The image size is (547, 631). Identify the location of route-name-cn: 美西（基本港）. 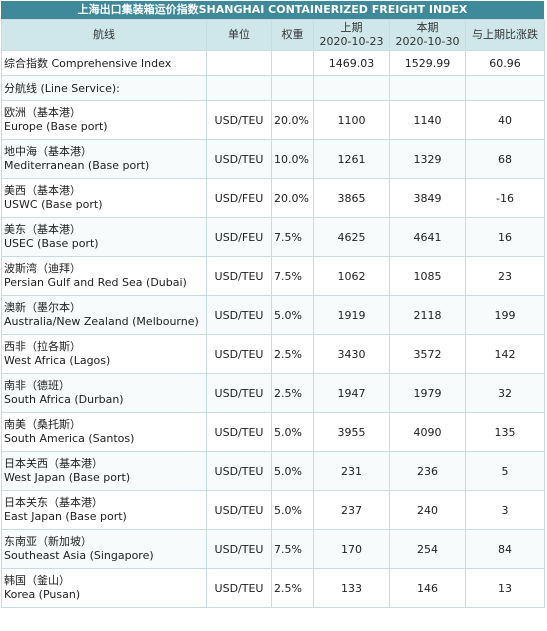
(42, 190).